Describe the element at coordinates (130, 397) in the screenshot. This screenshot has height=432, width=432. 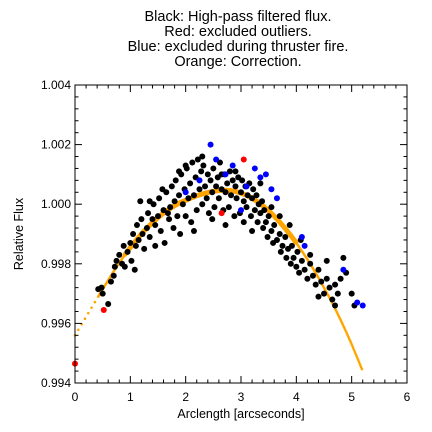
I see `x-tick-label: 1` at that location.